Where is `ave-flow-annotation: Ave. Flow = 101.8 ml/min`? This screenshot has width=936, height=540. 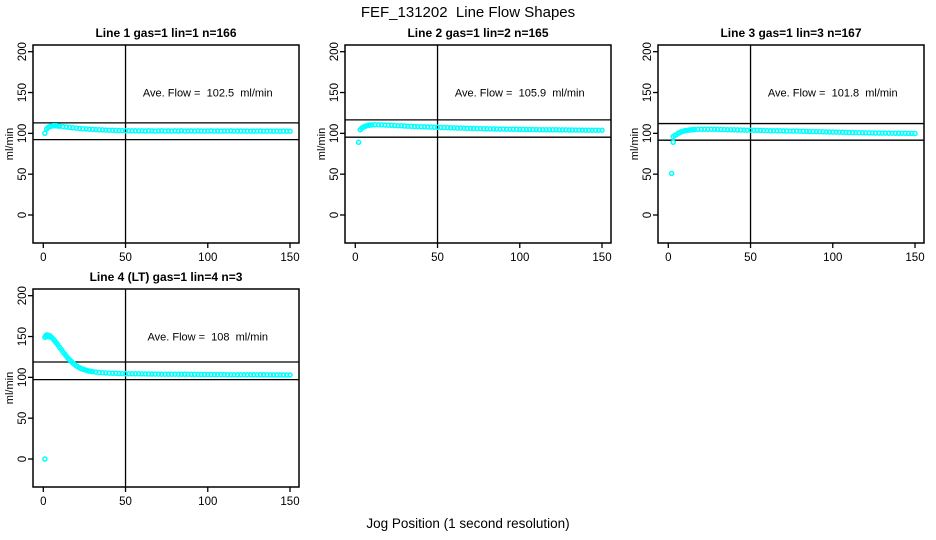 ave-flow-annotation: Ave. Flow = 101.8 ml/min is located at coordinates (833, 94).